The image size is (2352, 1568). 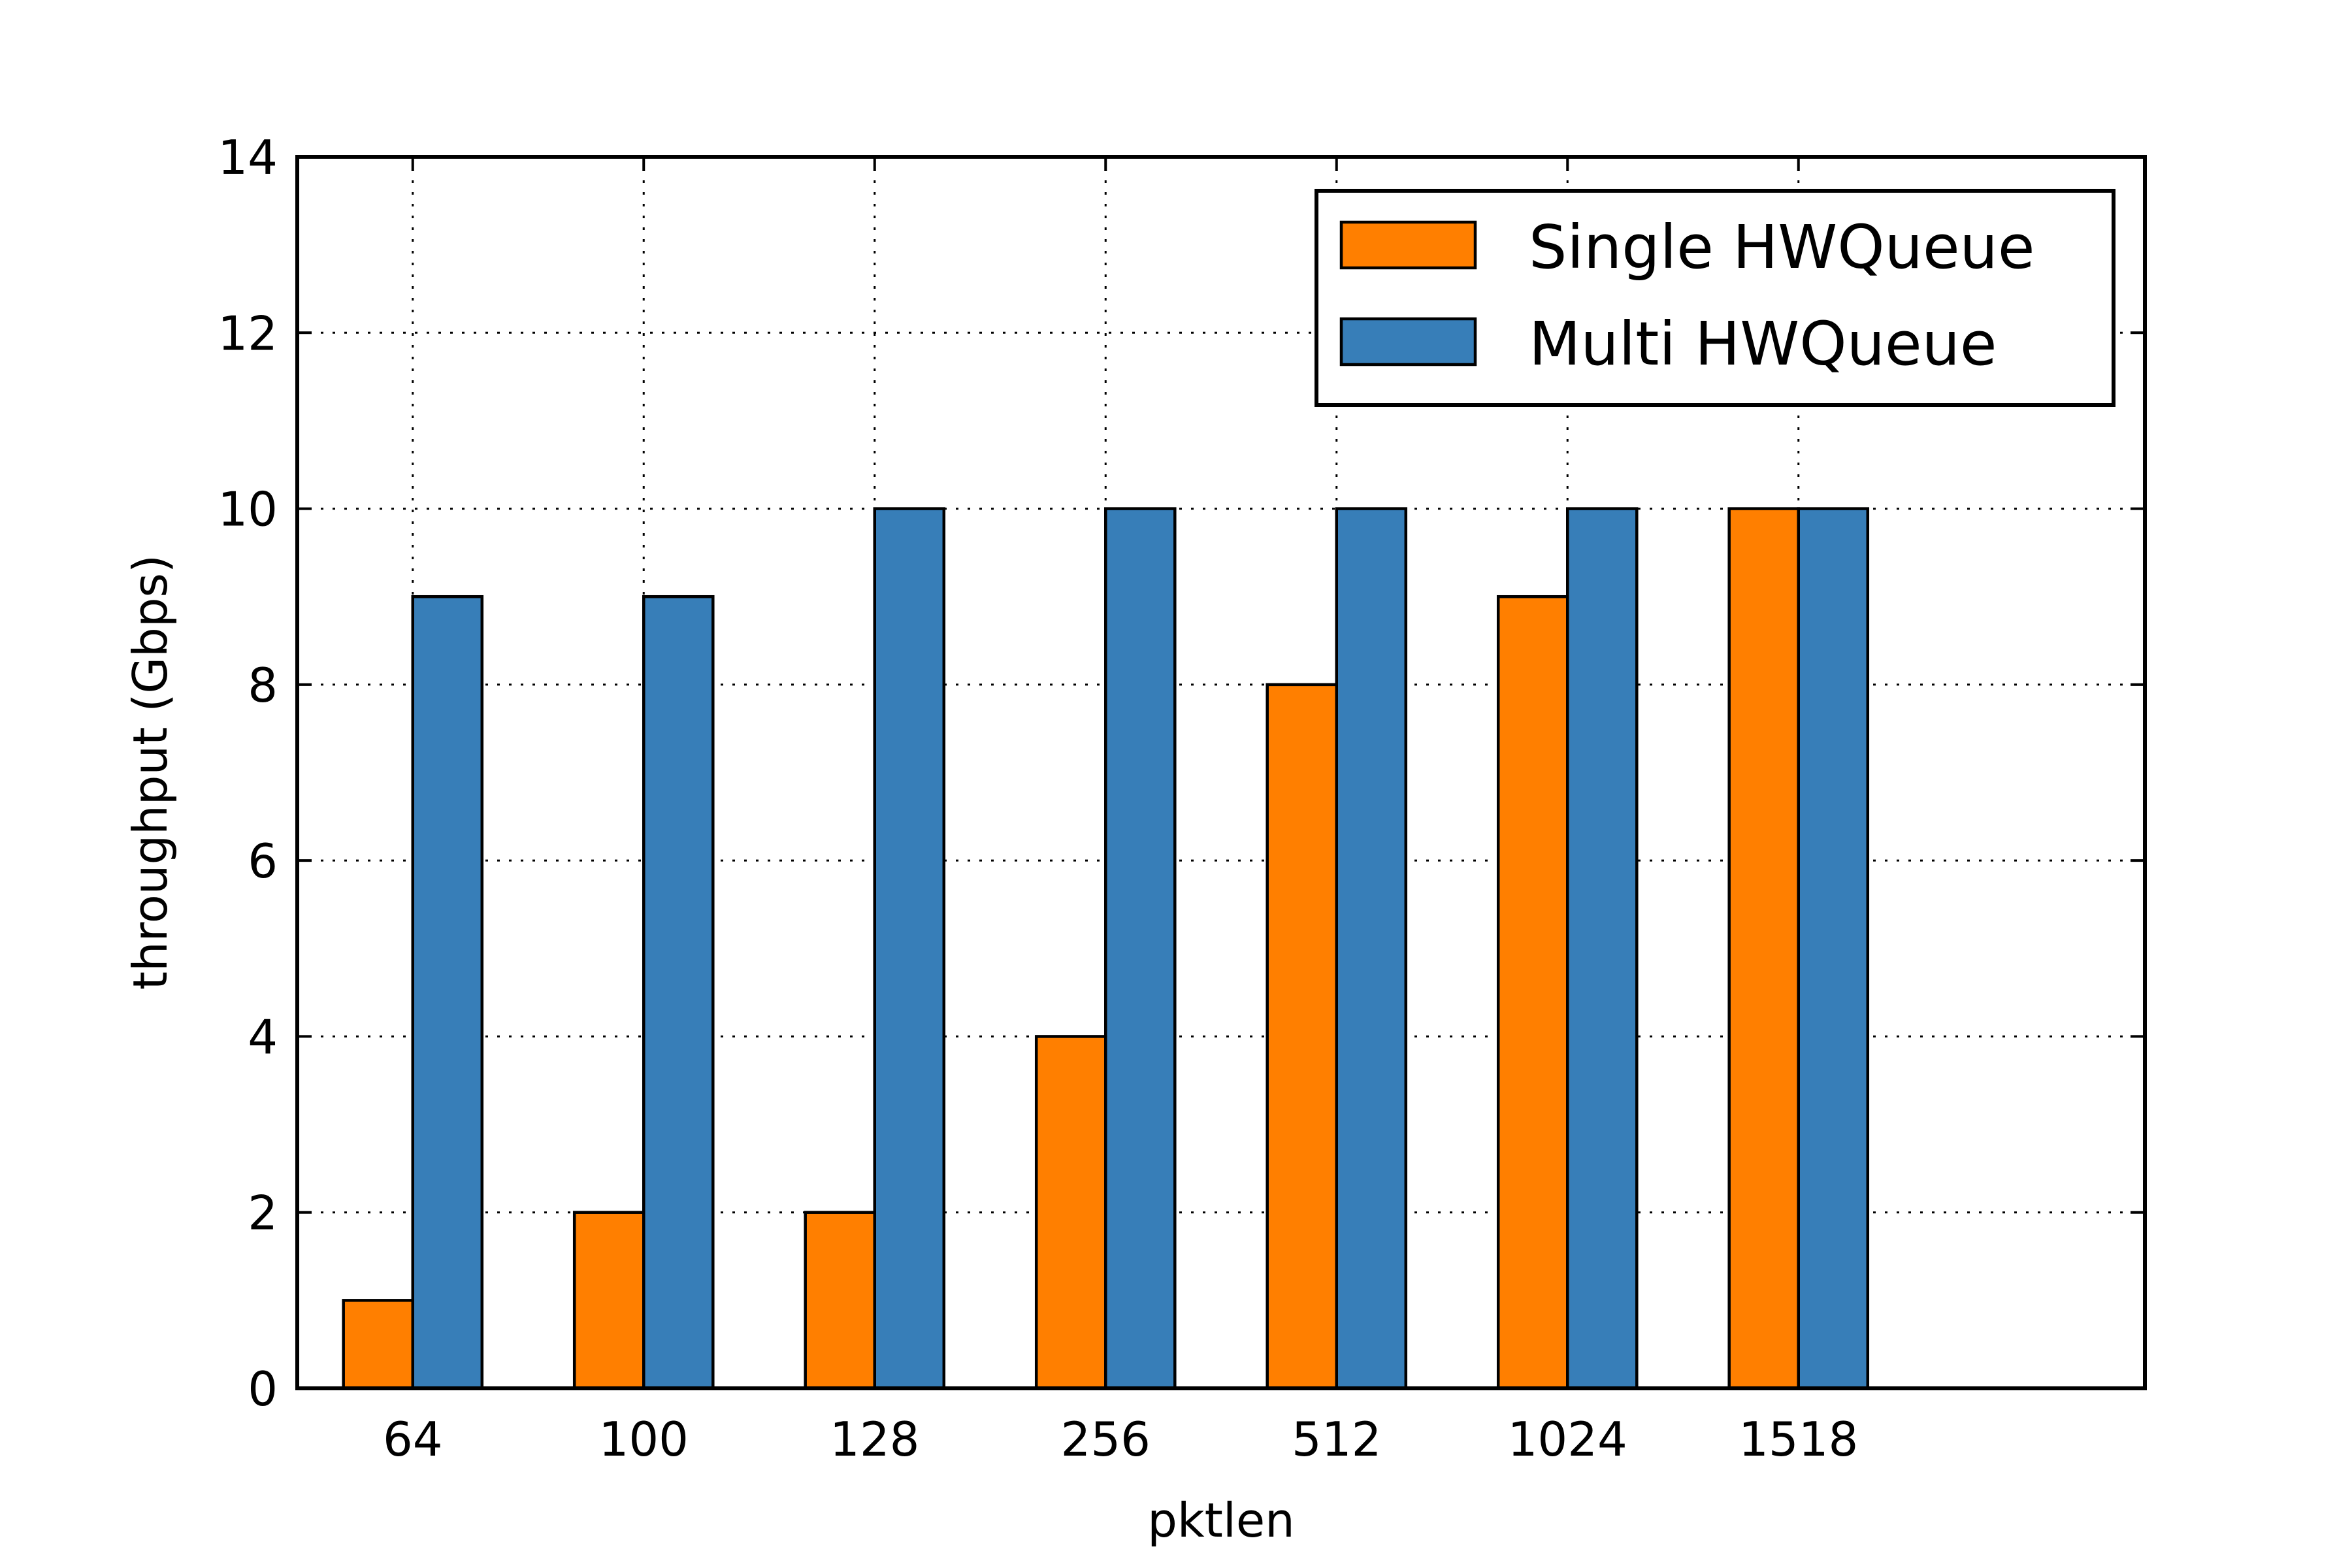 What do you see at coordinates (1798, 1439) in the screenshot?
I see `x-tick-label: 1518` at bounding box center [1798, 1439].